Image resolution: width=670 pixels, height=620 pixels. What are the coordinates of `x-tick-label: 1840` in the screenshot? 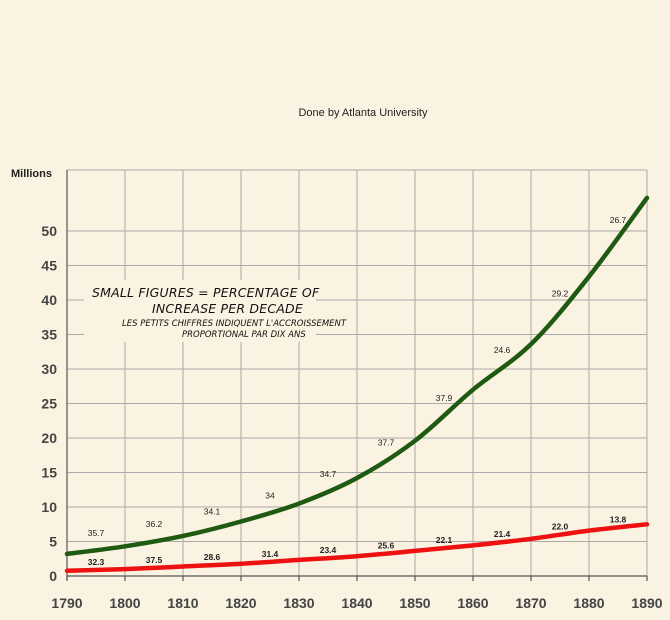 It's located at (356, 603).